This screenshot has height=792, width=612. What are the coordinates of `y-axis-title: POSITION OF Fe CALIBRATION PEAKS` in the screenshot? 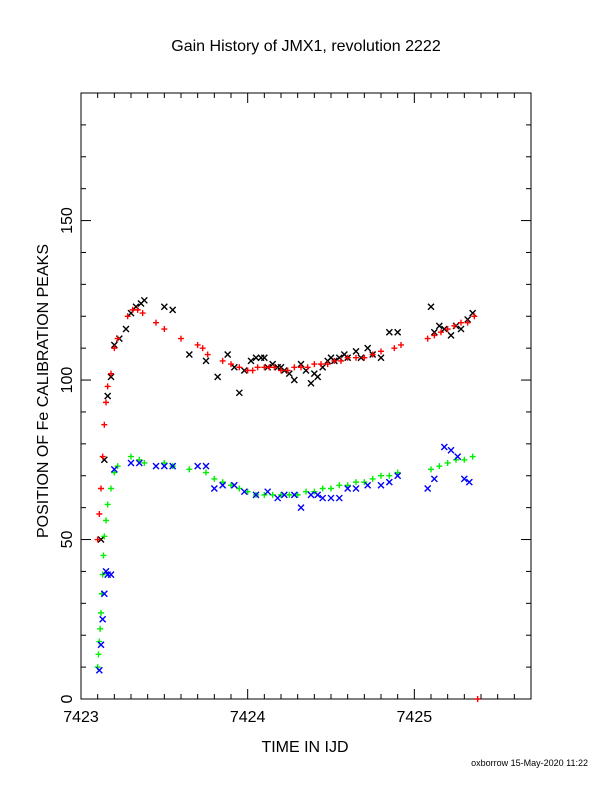 It's located at (43, 391).